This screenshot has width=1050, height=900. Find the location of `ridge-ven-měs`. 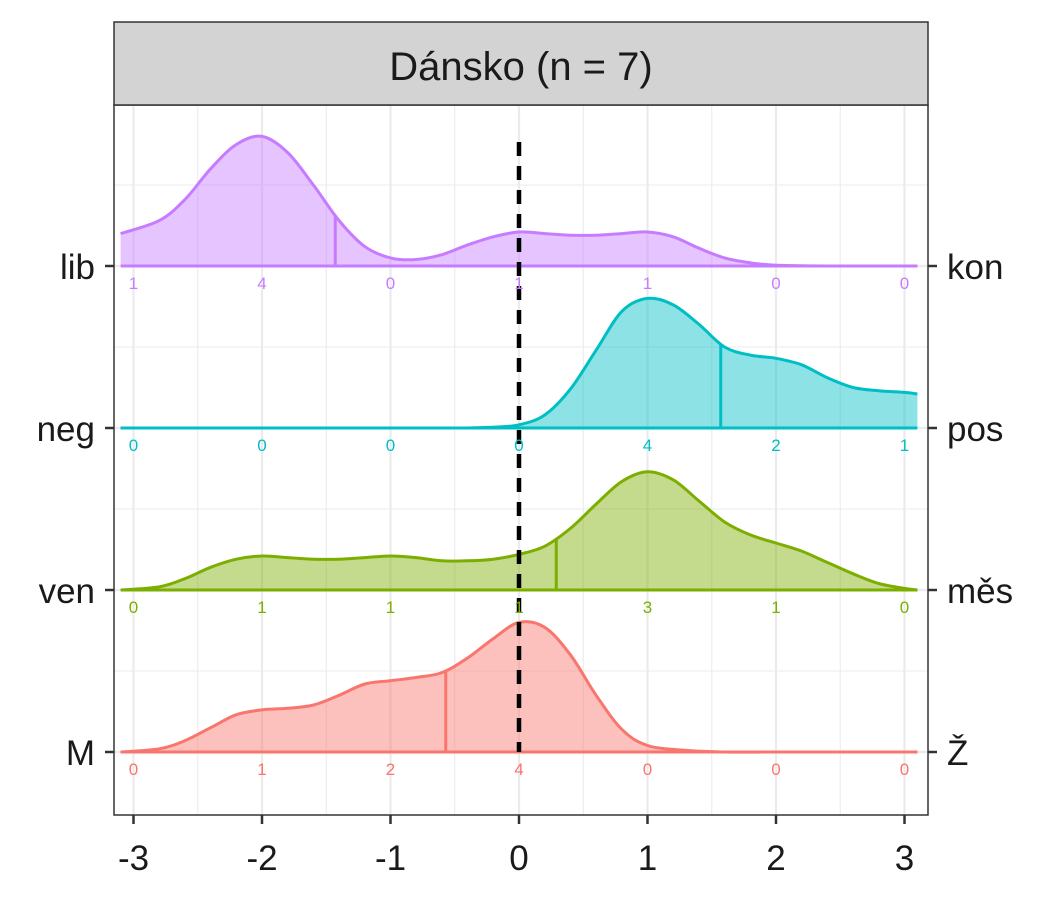

ridge-ven-měs is located at coordinates (519, 531).